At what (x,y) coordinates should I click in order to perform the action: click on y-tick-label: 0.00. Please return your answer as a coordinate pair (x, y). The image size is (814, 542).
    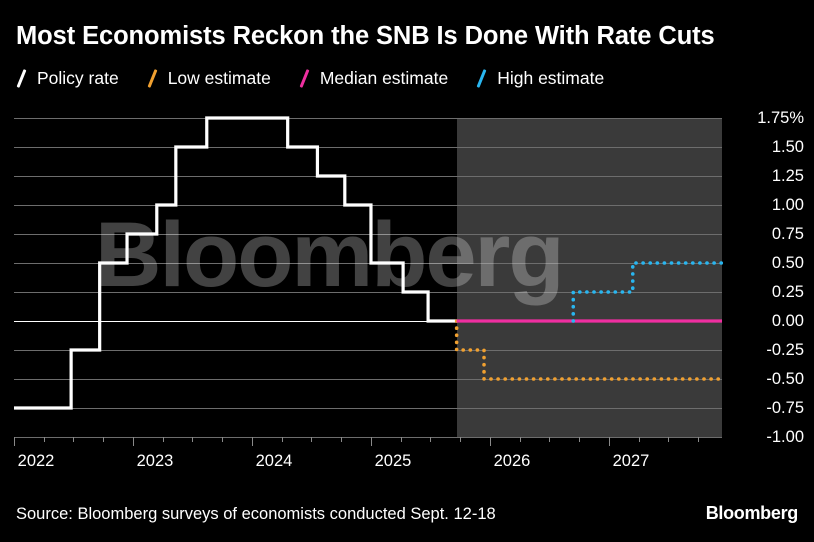
    Looking at the image, I should click on (787, 321).